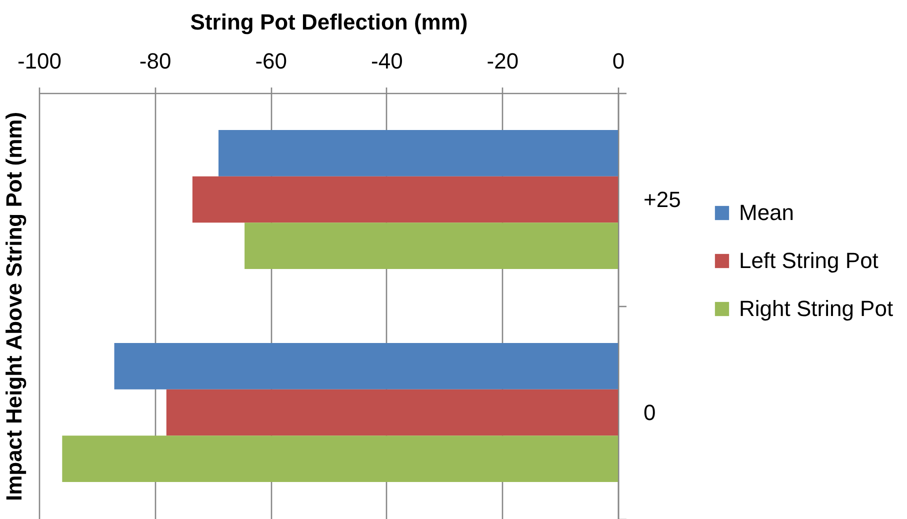 The image size is (907, 519). Describe the element at coordinates (618, 61) in the screenshot. I see `x-tick-label: 0` at that location.